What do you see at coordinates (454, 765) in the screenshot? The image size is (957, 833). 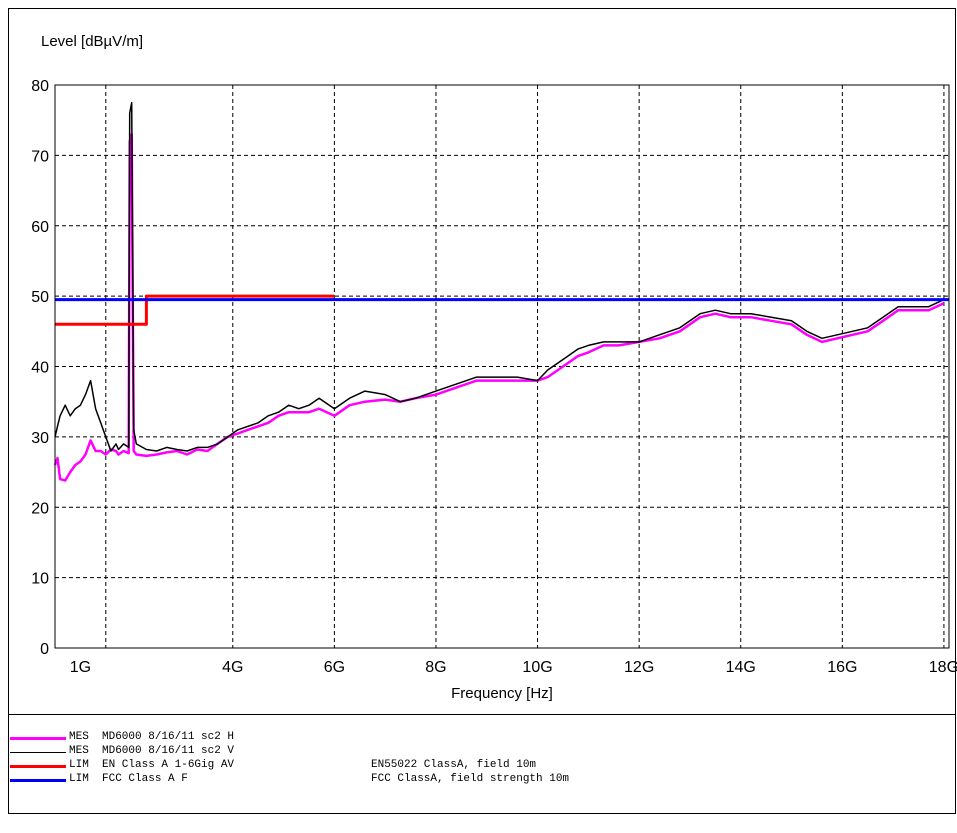 I see `legend-desc-lim-en: EN55022 ClassA, field 10m` at bounding box center [454, 765].